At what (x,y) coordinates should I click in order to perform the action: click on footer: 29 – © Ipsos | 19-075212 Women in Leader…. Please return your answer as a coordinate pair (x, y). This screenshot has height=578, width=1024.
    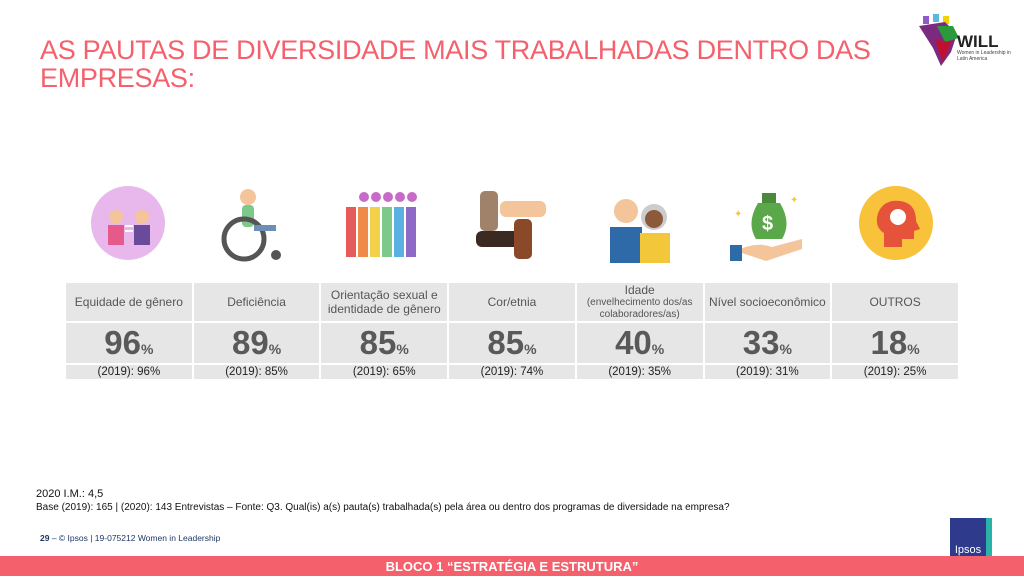
    Looking at the image, I should click on (130, 538).